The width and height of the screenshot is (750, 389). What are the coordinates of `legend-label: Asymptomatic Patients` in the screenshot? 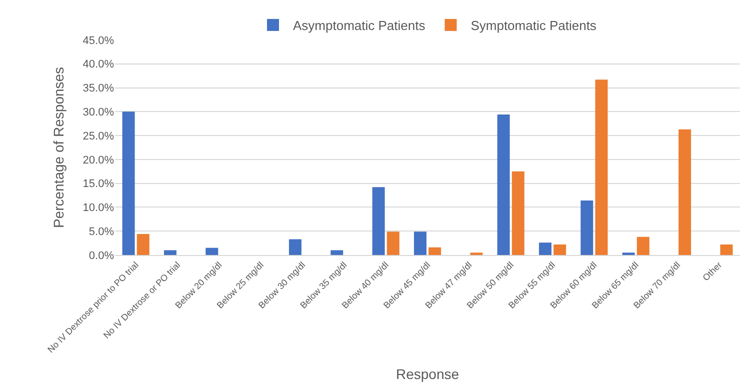 It's located at (359, 26).